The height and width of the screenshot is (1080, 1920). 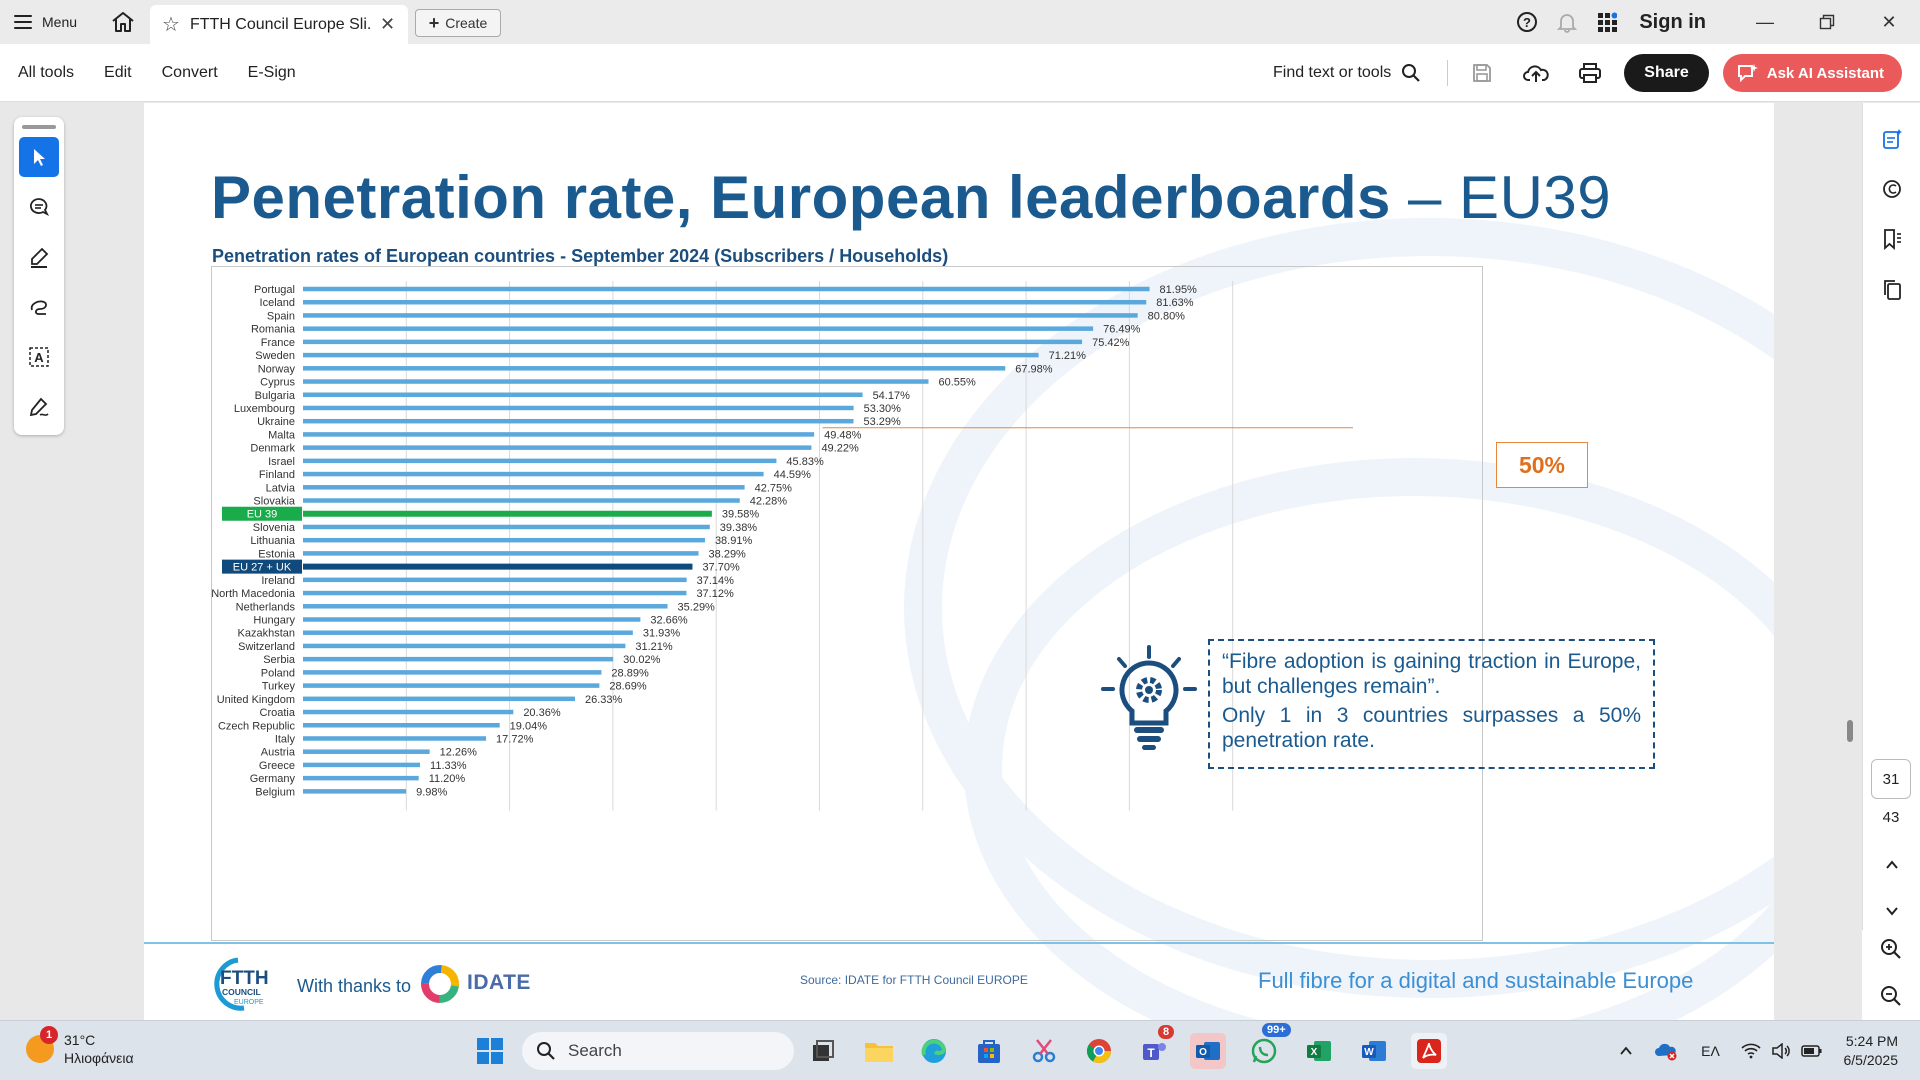 I want to click on vertical-scrollbar, so click(x=1850, y=731).